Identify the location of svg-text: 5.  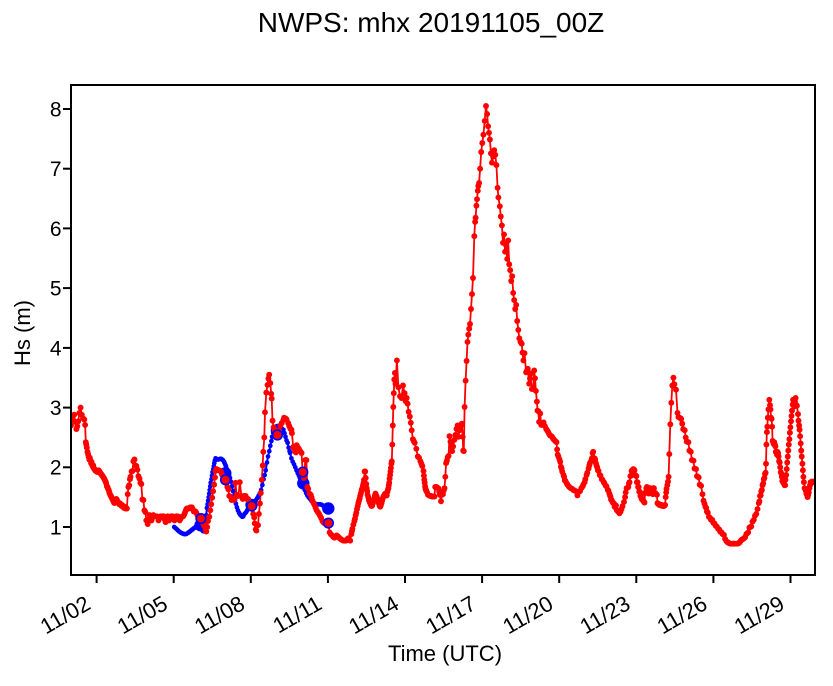
(56, 289).